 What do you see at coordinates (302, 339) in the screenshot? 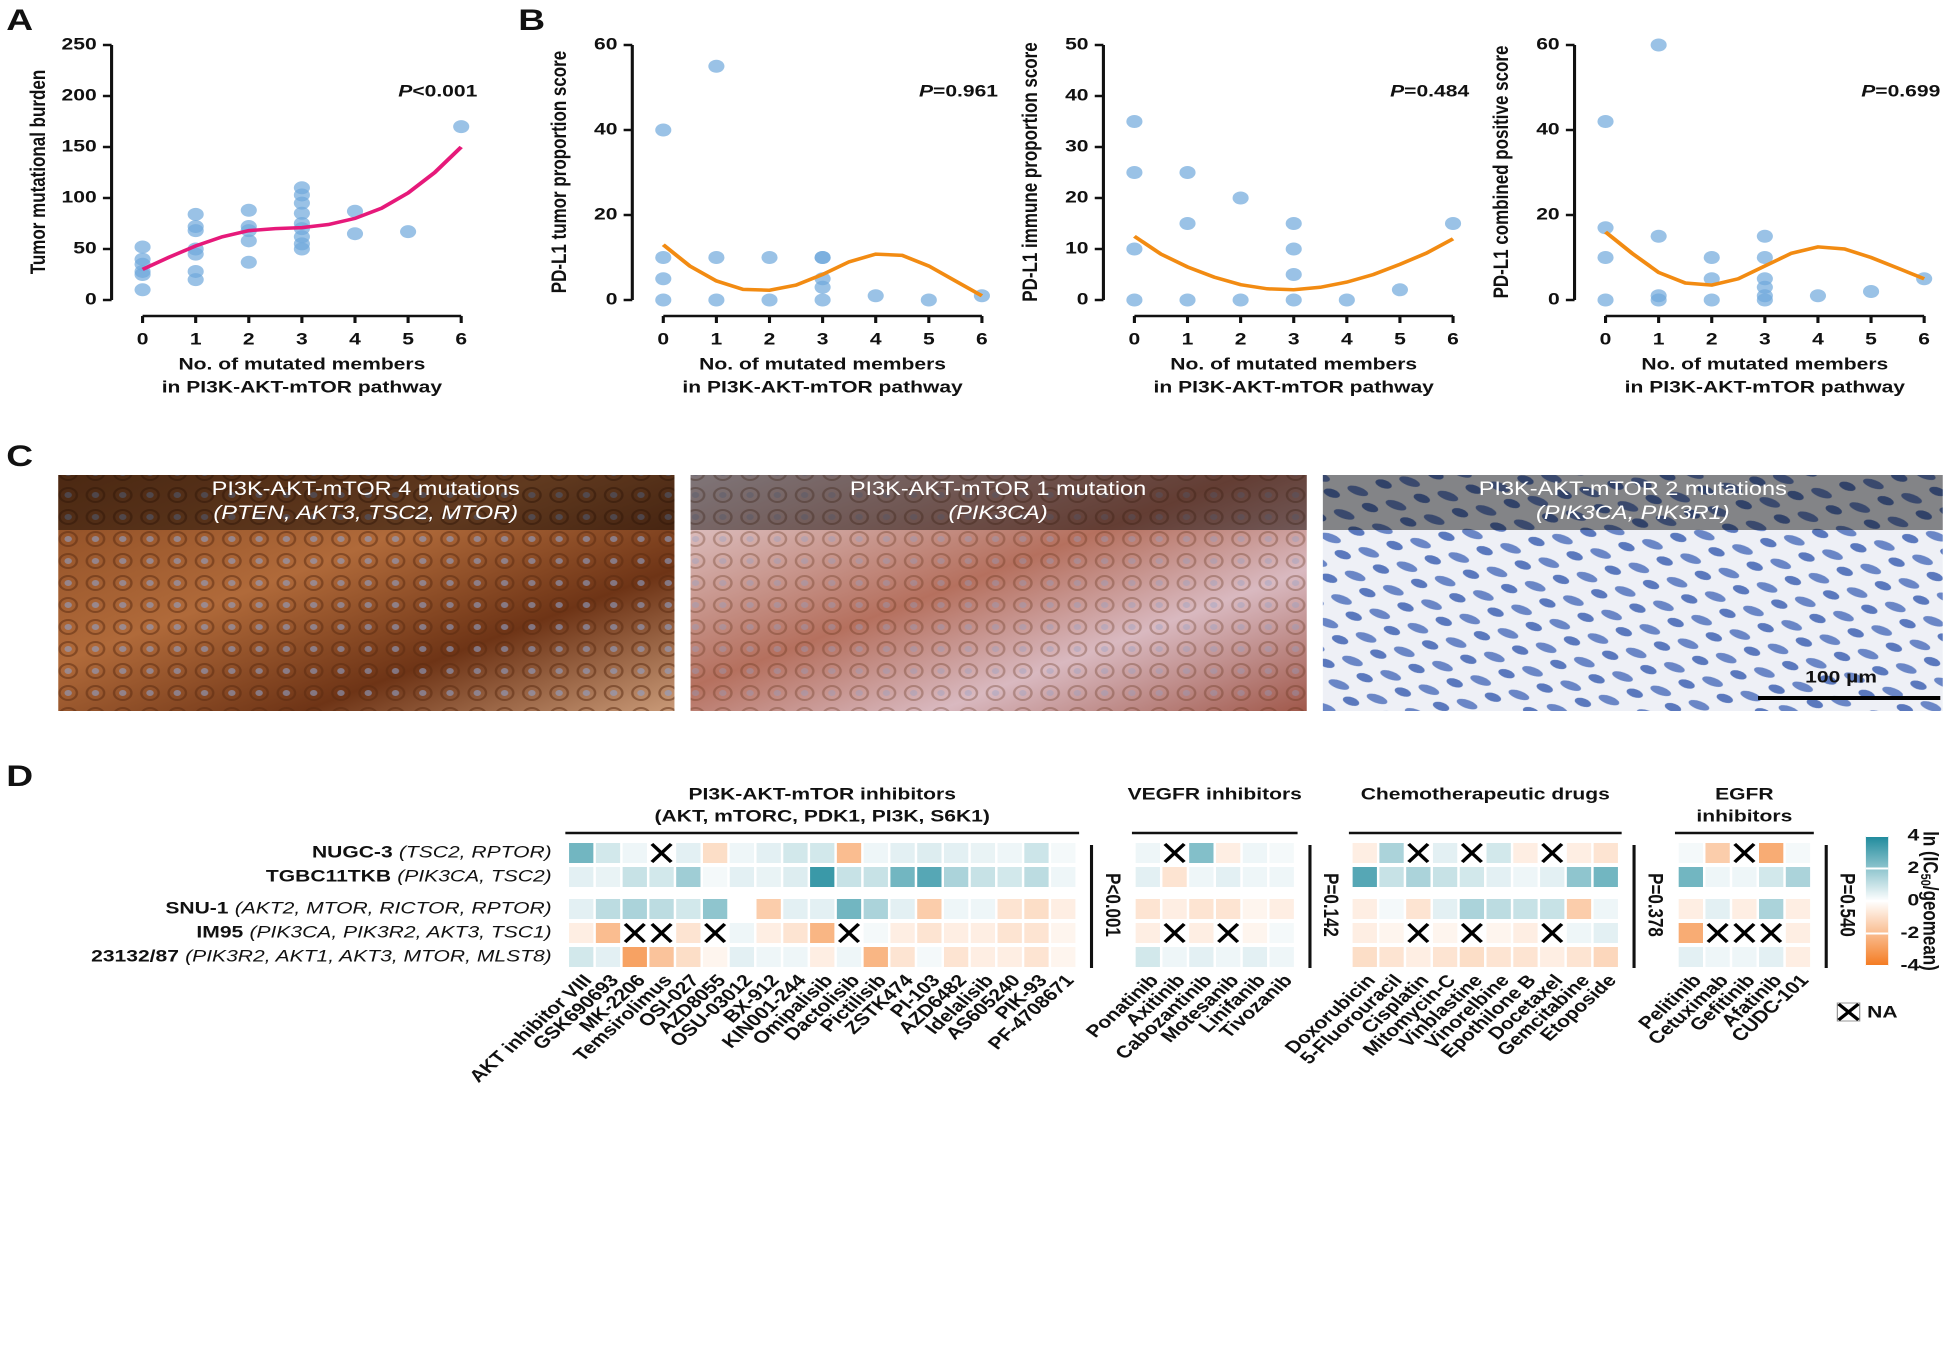
I see `x-tick-label: 3` at bounding box center [302, 339].